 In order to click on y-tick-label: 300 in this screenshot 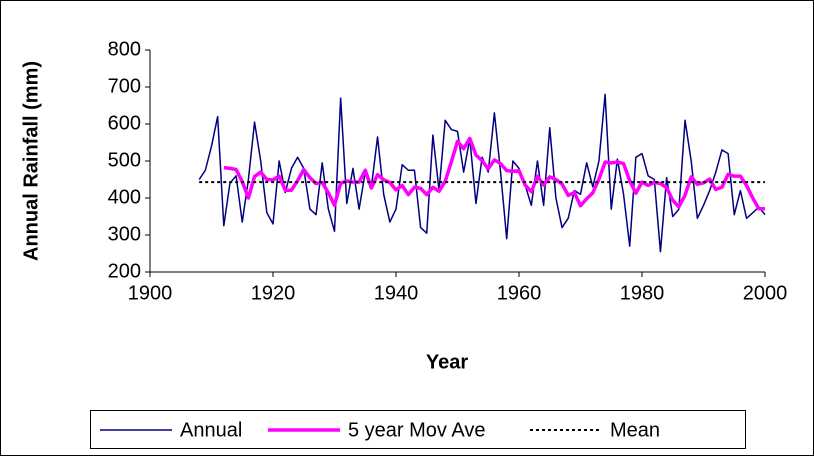, I will do `click(124, 234)`.